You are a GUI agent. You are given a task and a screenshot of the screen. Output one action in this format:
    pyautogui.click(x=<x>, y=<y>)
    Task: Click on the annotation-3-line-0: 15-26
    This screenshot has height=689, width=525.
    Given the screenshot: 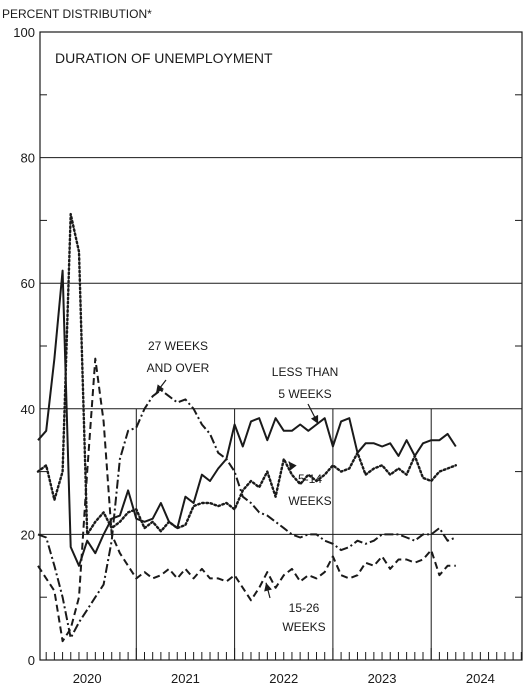 What is the action you would take?
    pyautogui.click(x=304, y=608)
    